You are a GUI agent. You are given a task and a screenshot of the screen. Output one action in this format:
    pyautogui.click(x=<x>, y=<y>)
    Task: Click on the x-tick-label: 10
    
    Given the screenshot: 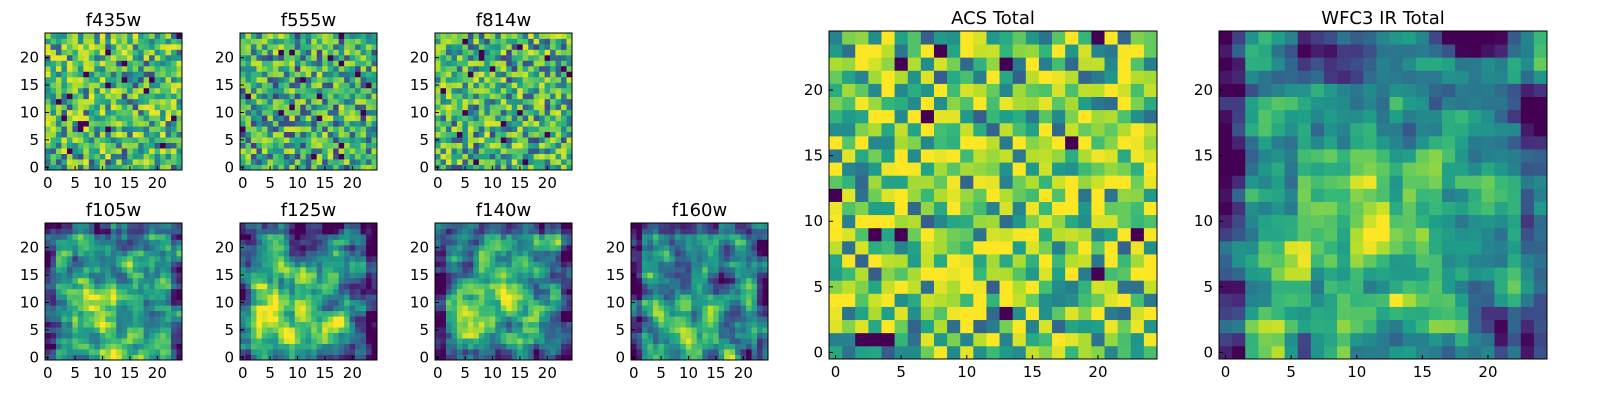 What is the action you would take?
    pyautogui.click(x=297, y=373)
    